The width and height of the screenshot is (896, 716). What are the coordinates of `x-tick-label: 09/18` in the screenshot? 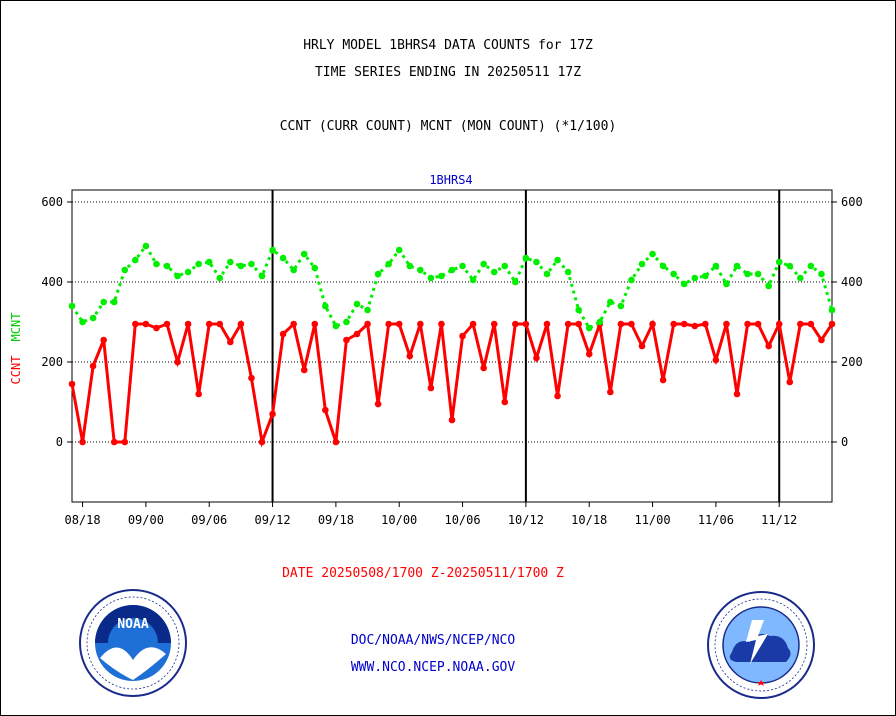 It's located at (336, 520).